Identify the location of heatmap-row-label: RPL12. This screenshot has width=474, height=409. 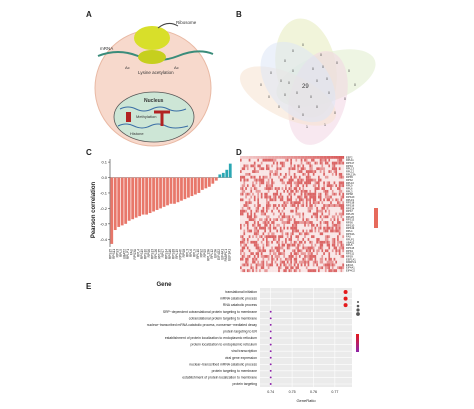
(350, 172).